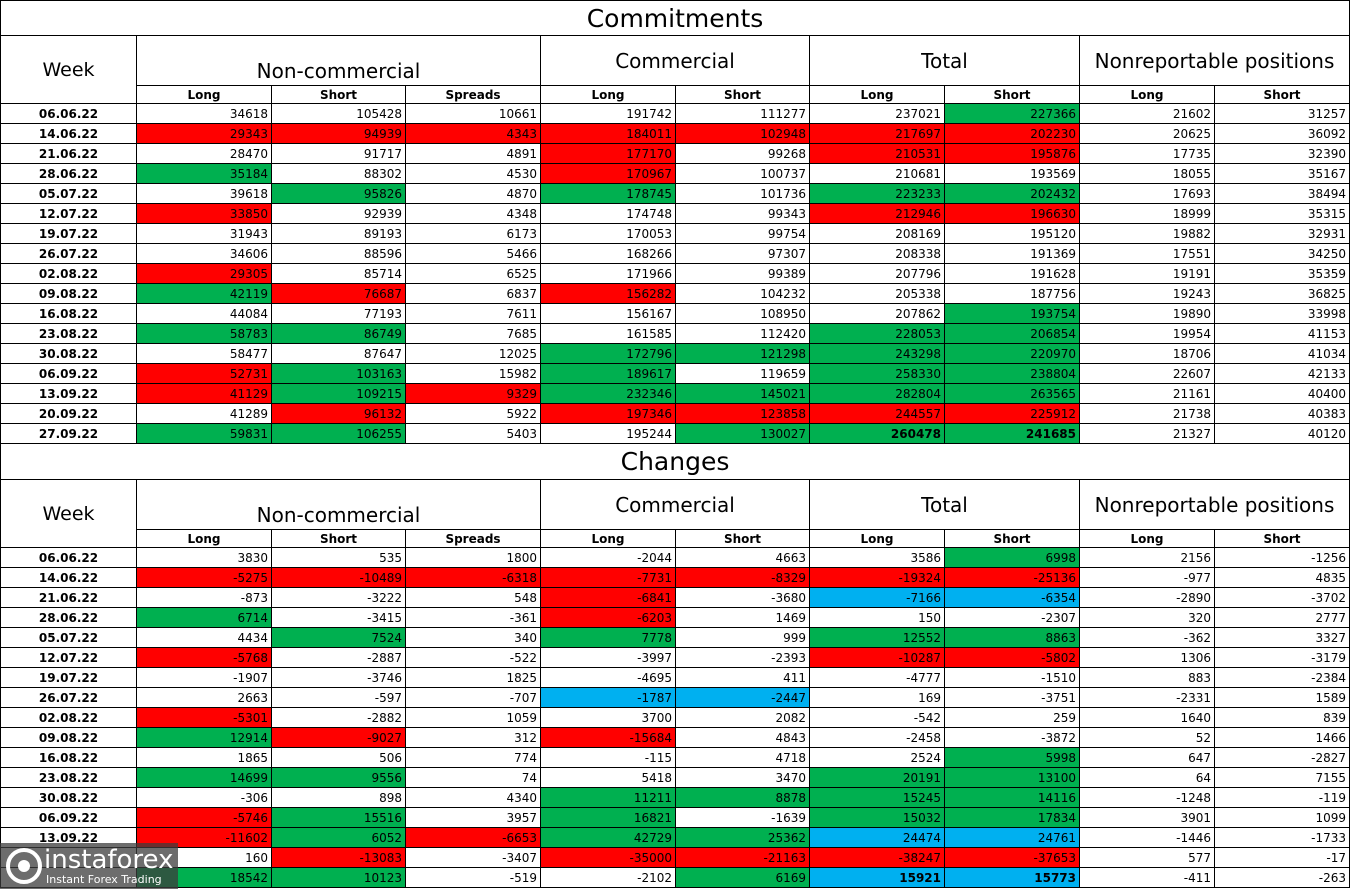  Describe the element at coordinates (473, 718) in the screenshot. I see `value-cell: 1059` at that location.